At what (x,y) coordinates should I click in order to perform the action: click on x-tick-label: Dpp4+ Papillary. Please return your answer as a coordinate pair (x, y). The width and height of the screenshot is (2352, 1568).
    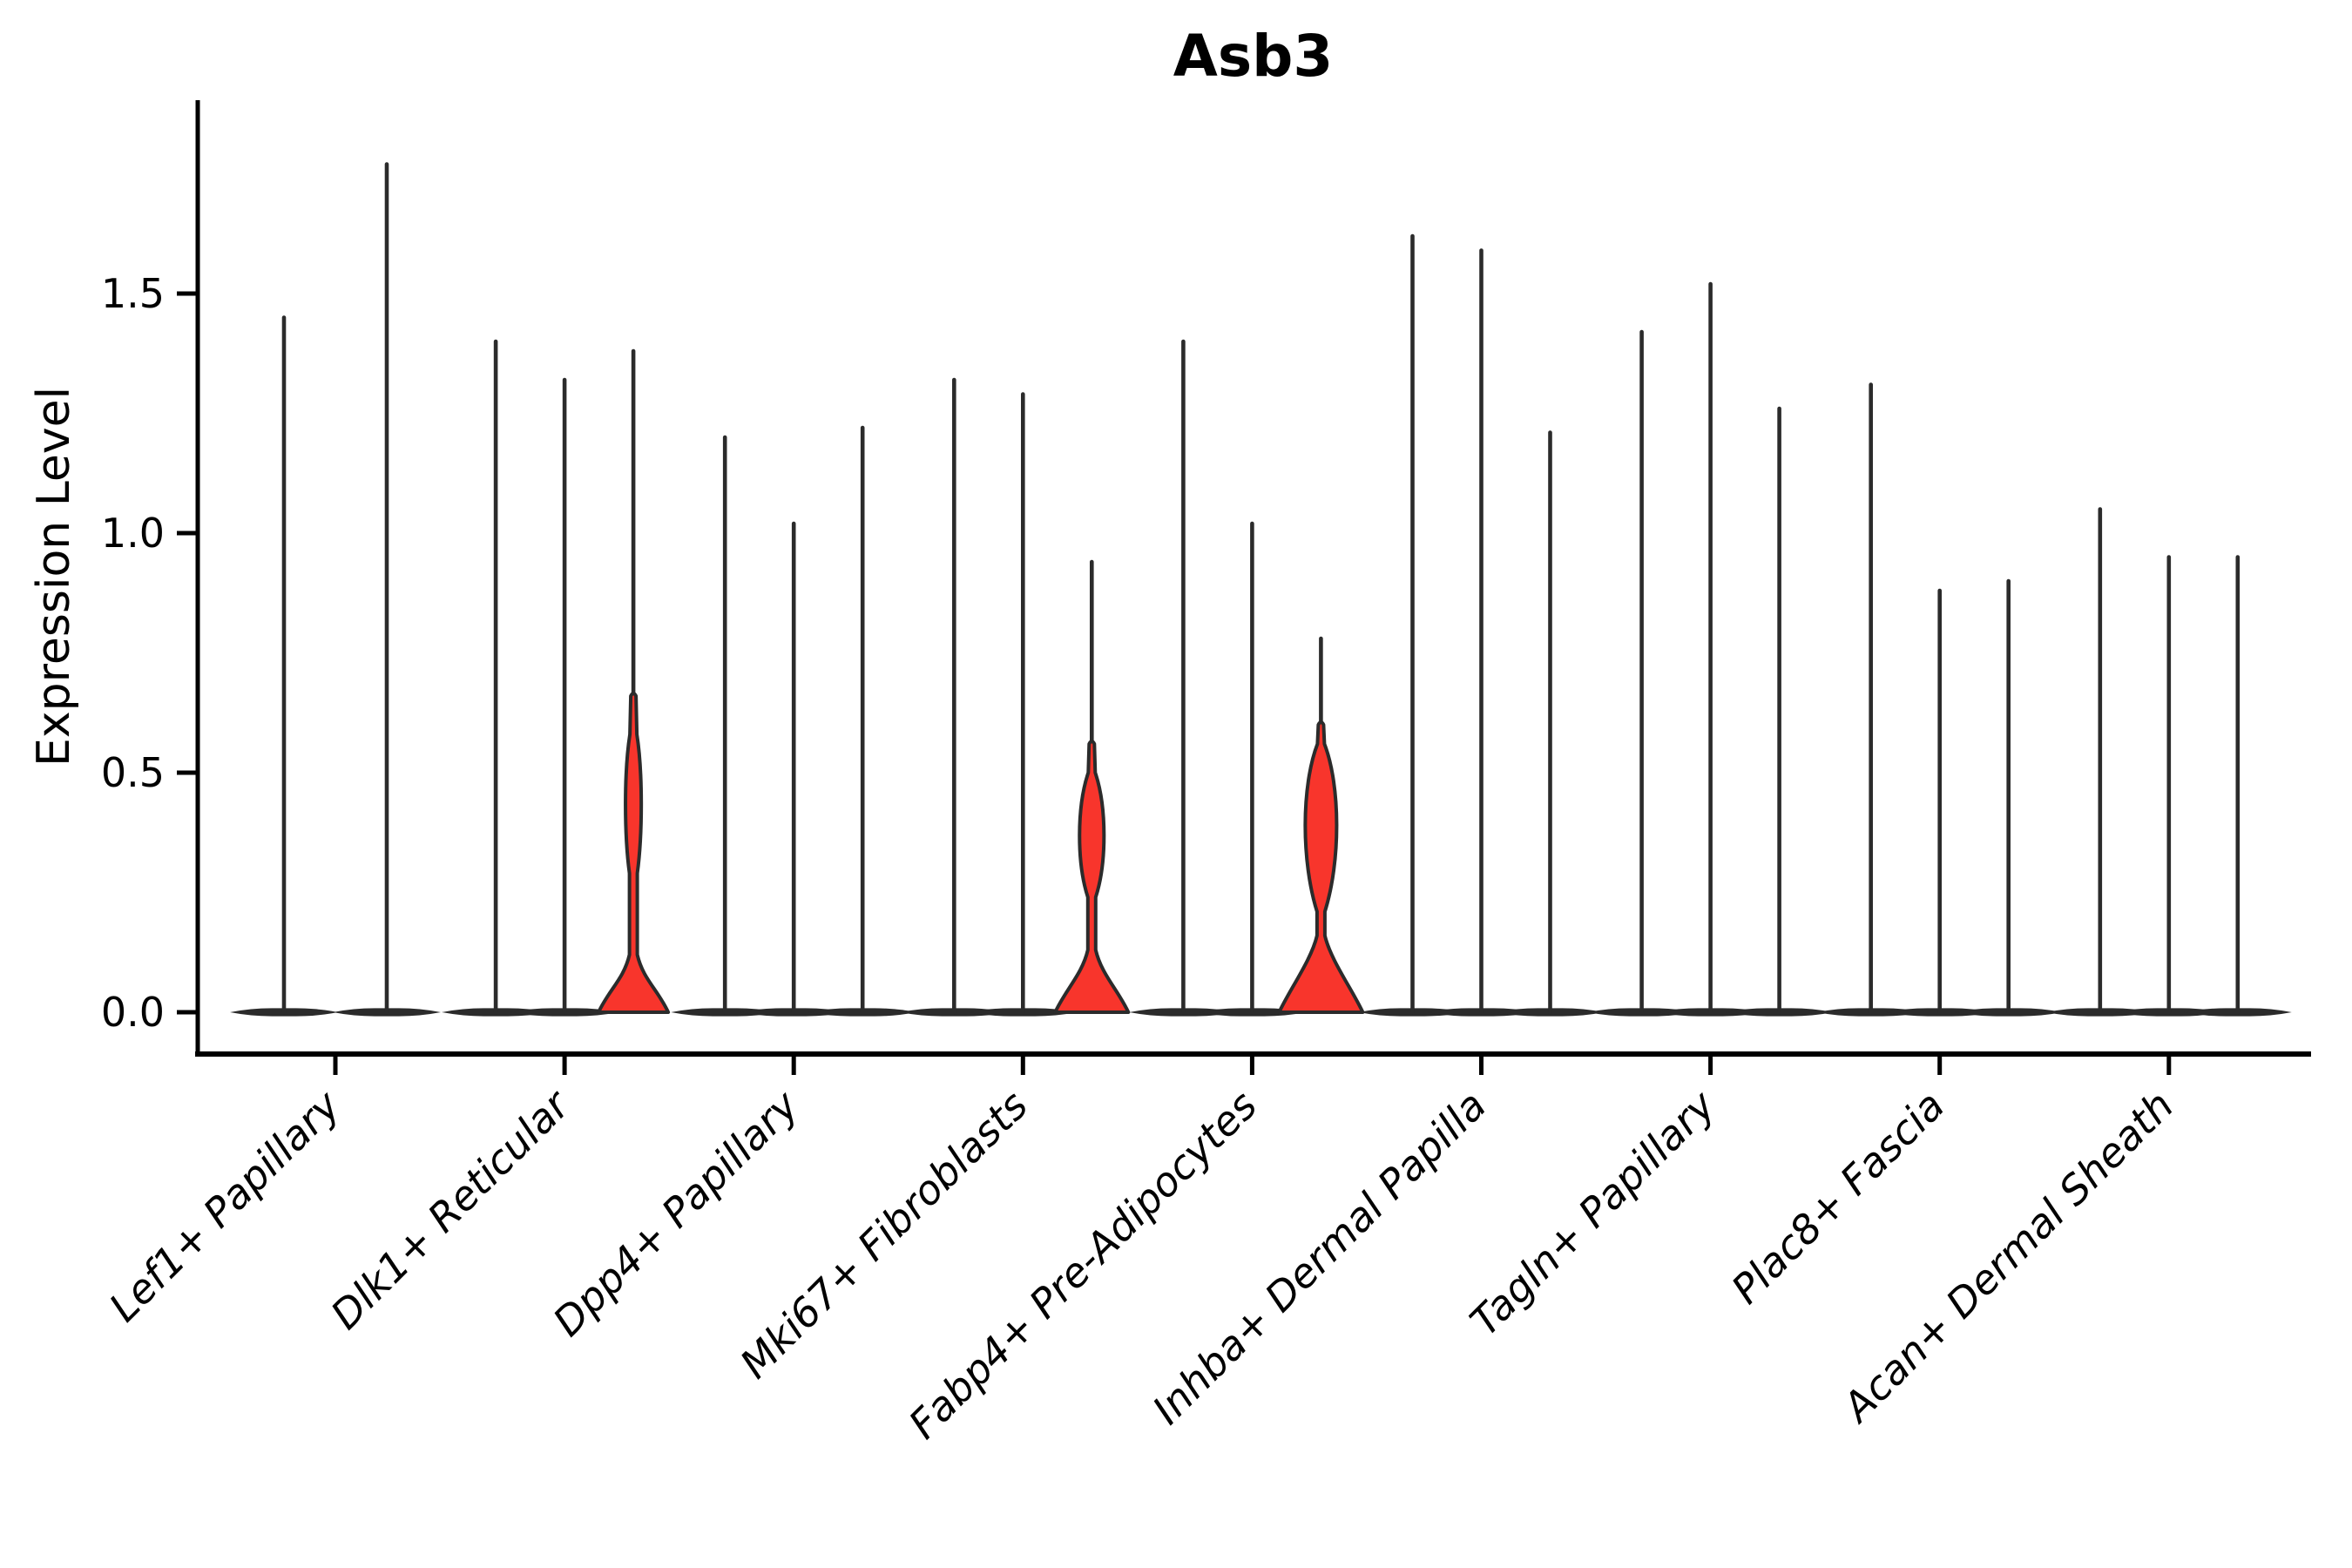
    Looking at the image, I should click on (676, 1213).